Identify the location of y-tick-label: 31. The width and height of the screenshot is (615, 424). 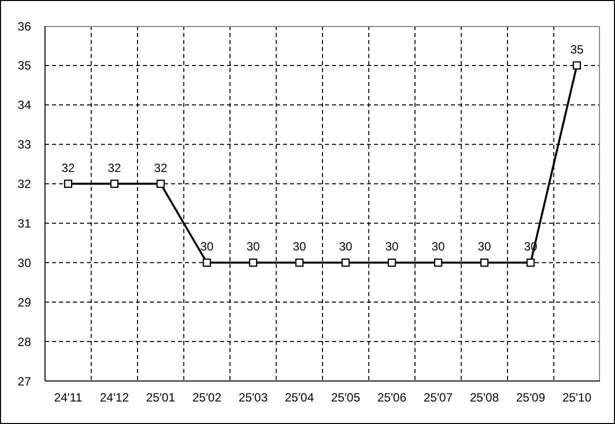
(25, 223).